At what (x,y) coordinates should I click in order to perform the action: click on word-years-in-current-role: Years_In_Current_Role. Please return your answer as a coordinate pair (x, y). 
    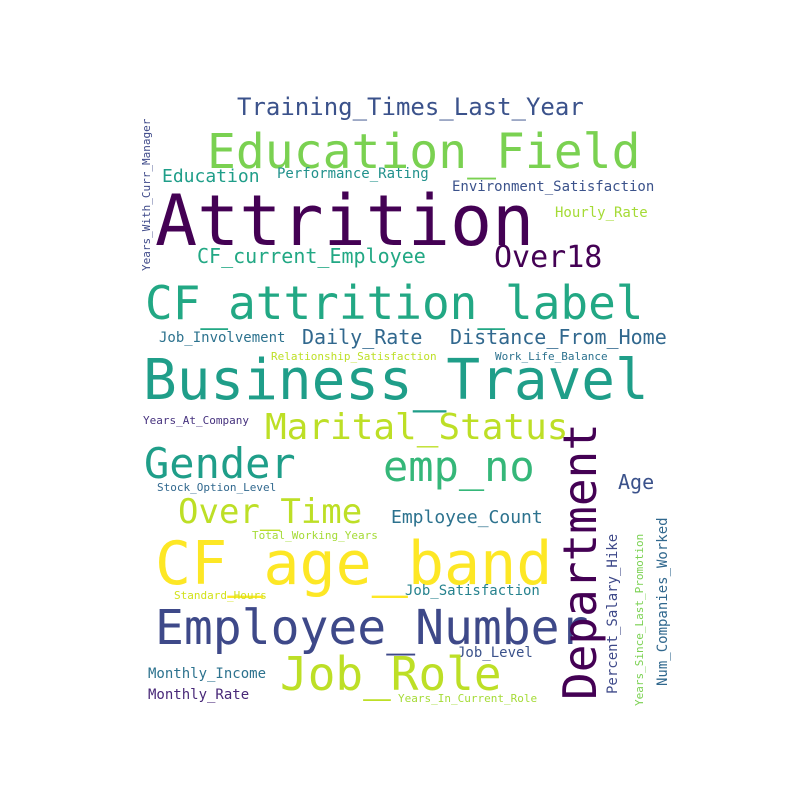
    Looking at the image, I should click on (468, 698).